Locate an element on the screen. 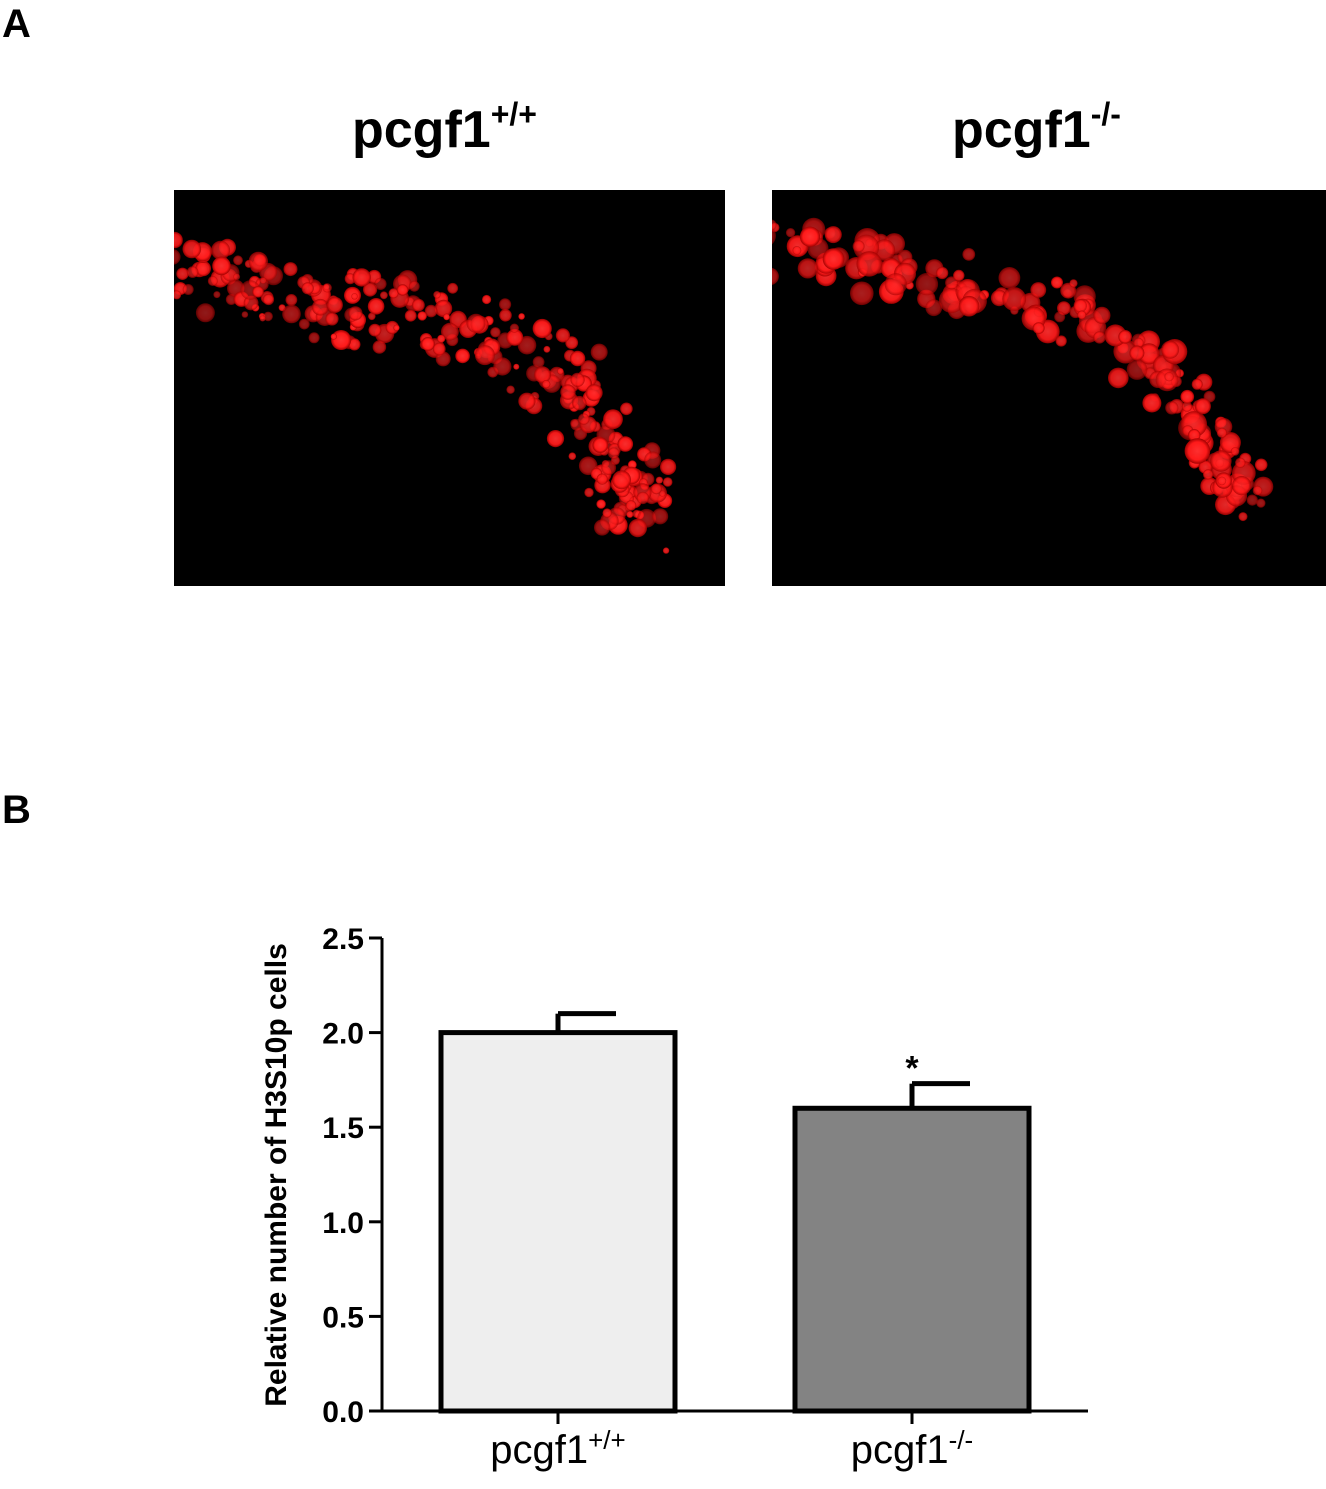 The width and height of the screenshot is (1326, 1489). micrograph-title-knockout: pcgf1-/- is located at coordinates (1036, 127).